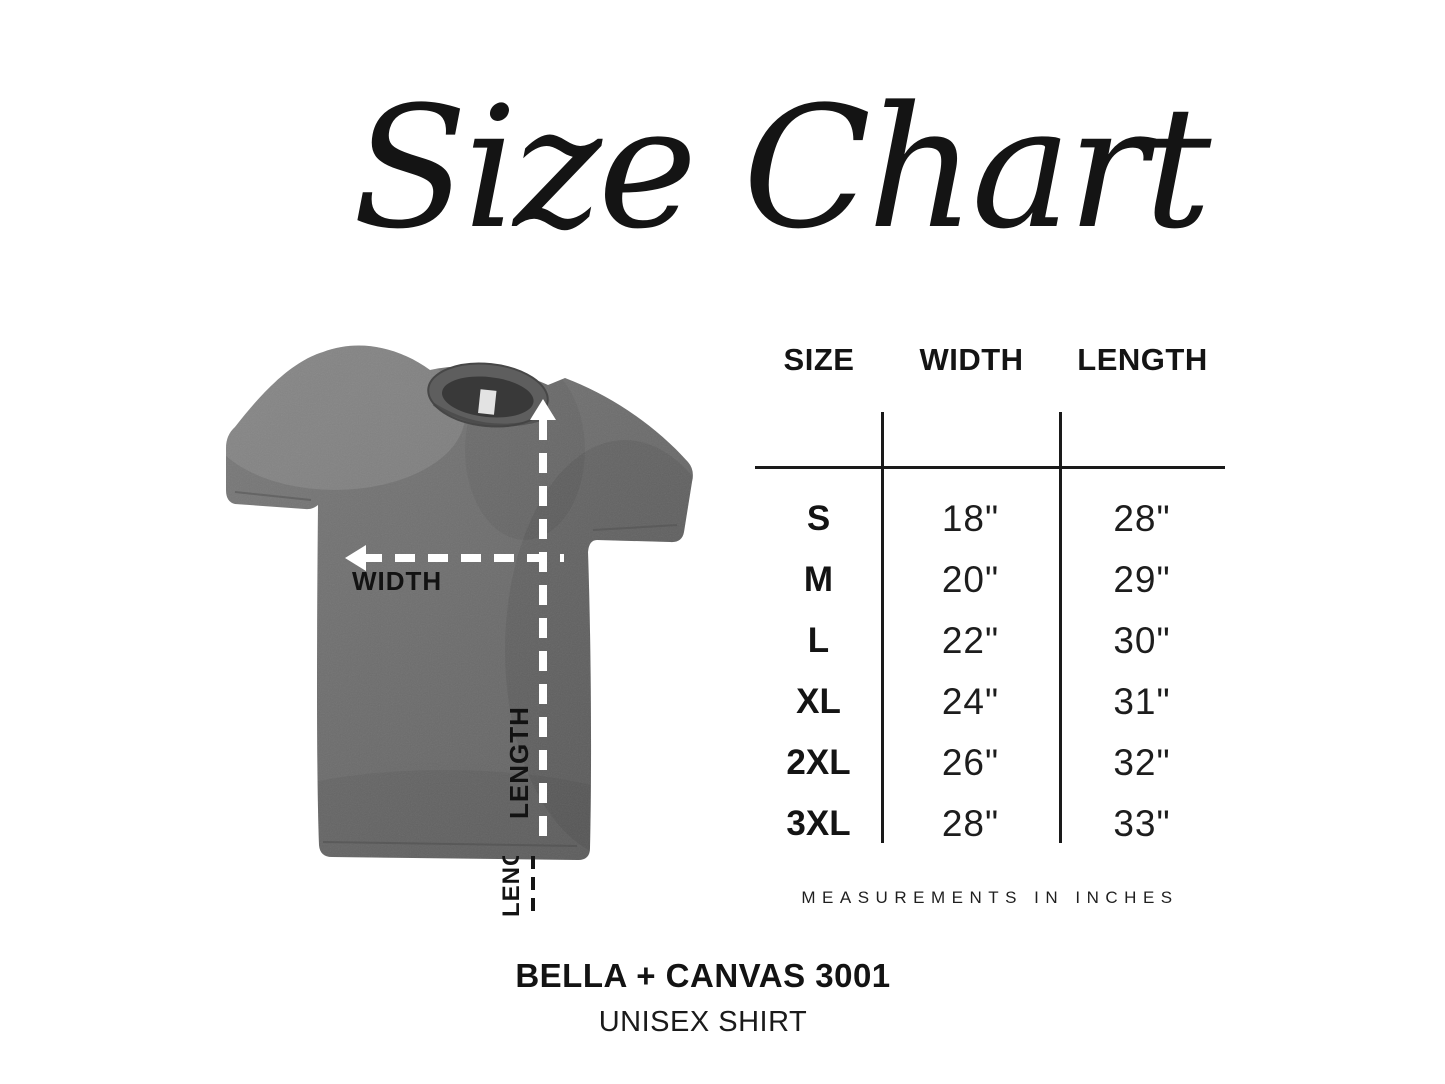 Image resolution: width=1445 pixels, height=1084 pixels. Describe the element at coordinates (533, 887) in the screenshot. I see `length-line-below-hem` at that location.